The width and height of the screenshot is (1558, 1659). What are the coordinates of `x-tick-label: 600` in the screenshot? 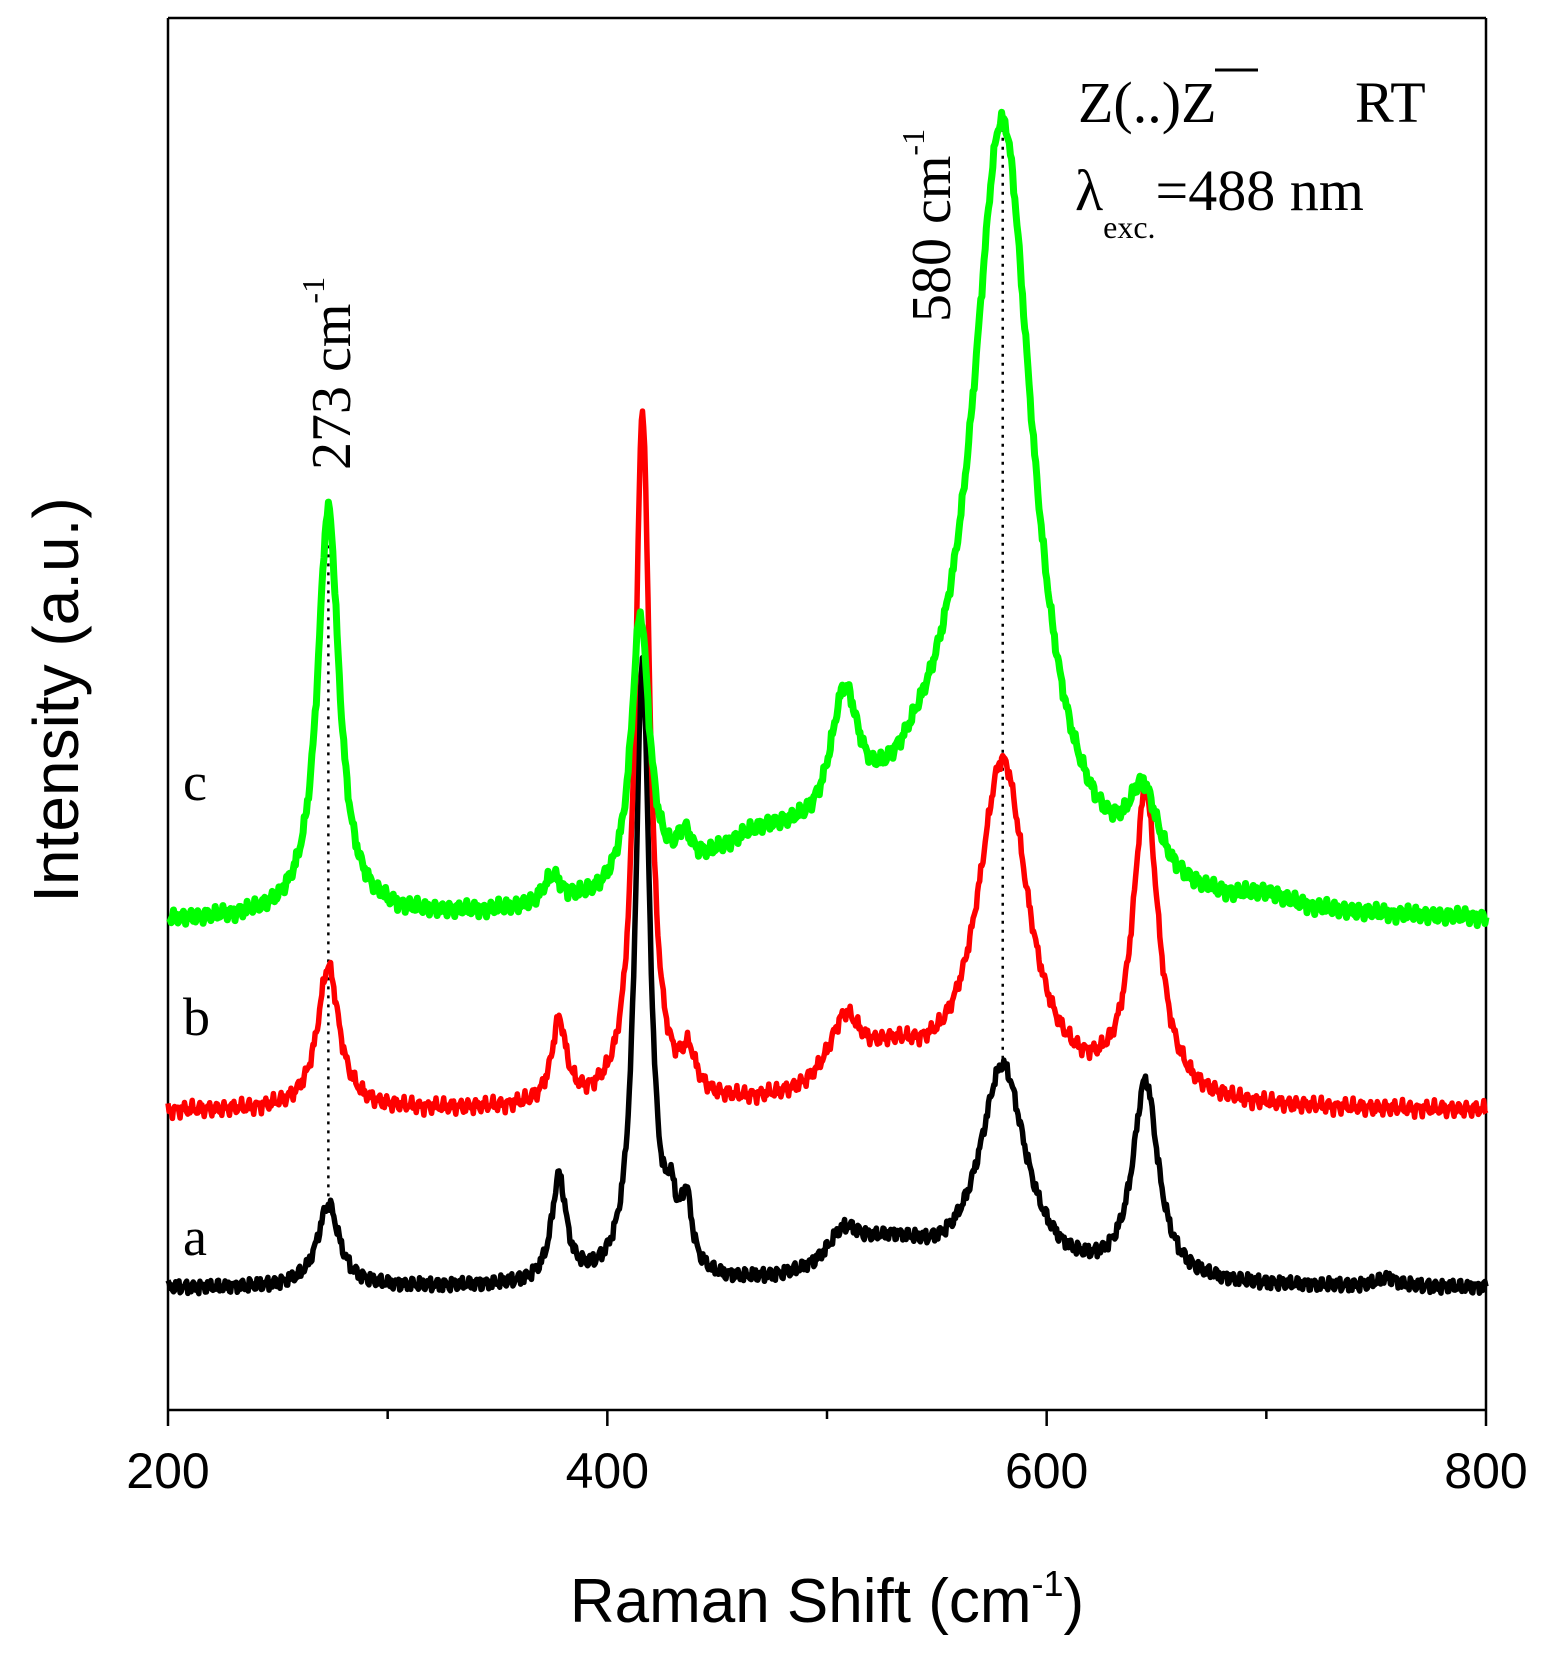 It's located at (1046, 1471).